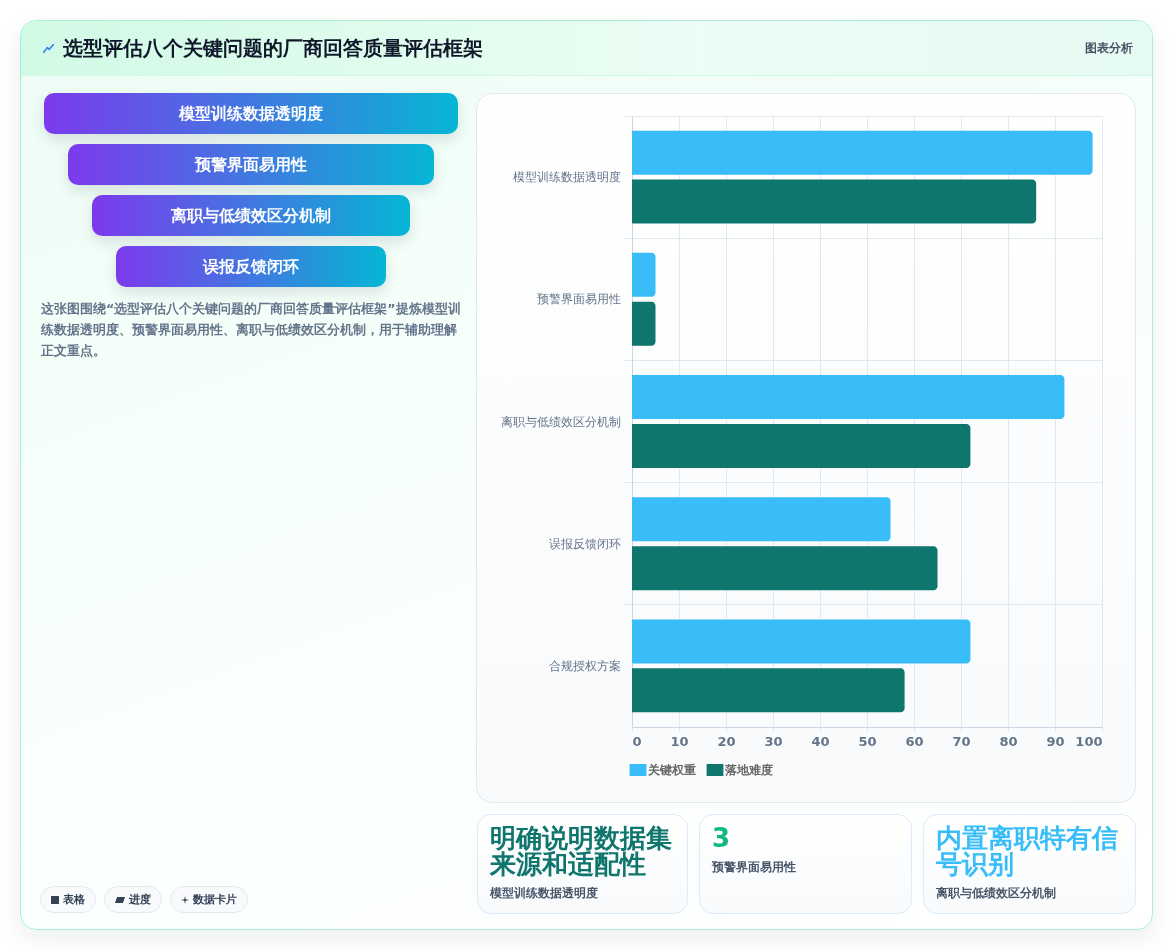  What do you see at coordinates (754, 867) in the screenshot?
I see `text: 预警界面易用性` at bounding box center [754, 867].